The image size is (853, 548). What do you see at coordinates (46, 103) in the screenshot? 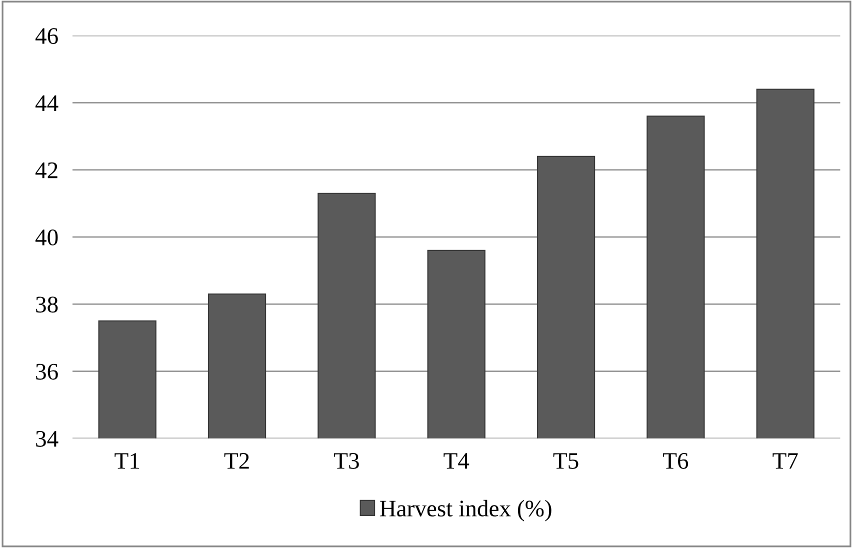
I see `y-tick-label: 44` at bounding box center [46, 103].